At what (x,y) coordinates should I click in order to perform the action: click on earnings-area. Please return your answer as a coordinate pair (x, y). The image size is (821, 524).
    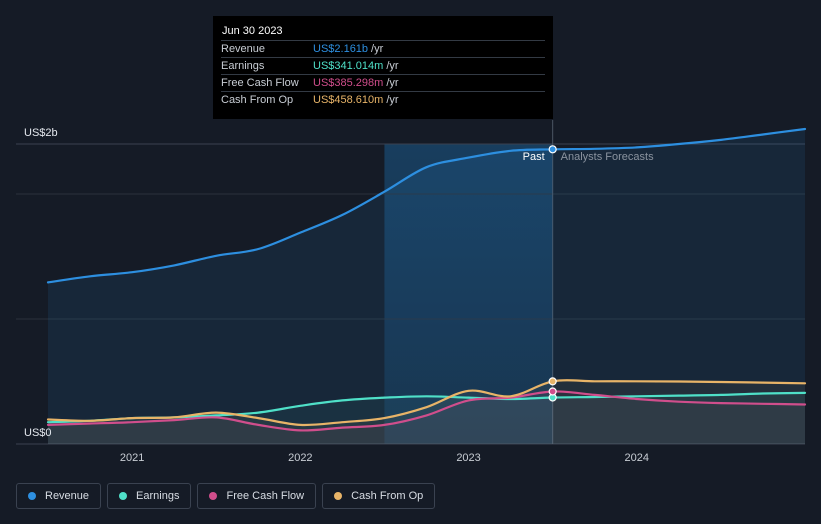
    Looking at the image, I should click on (426, 418).